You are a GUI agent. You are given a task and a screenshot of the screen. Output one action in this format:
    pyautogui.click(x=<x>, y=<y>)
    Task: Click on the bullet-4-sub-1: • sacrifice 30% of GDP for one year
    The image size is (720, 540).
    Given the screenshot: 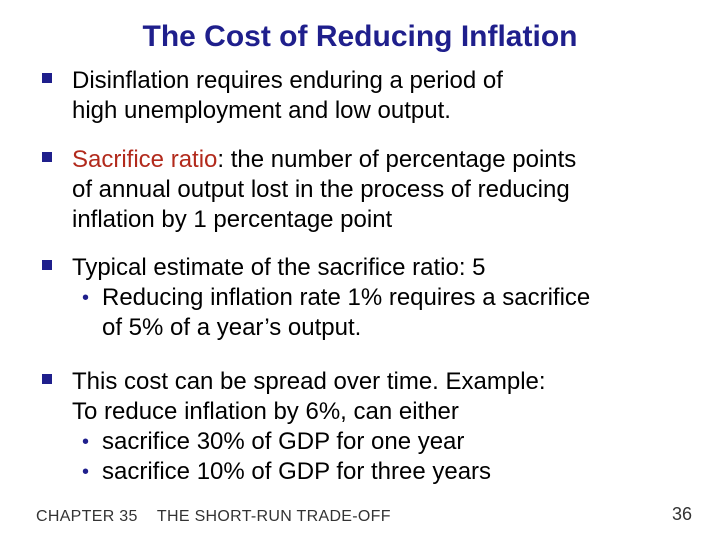 What is the action you would take?
    pyautogui.click(x=372, y=442)
    